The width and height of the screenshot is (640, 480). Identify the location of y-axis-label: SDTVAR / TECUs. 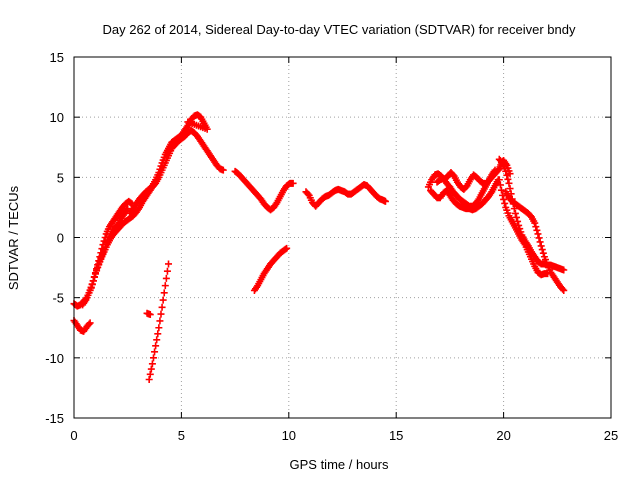
(13, 237).